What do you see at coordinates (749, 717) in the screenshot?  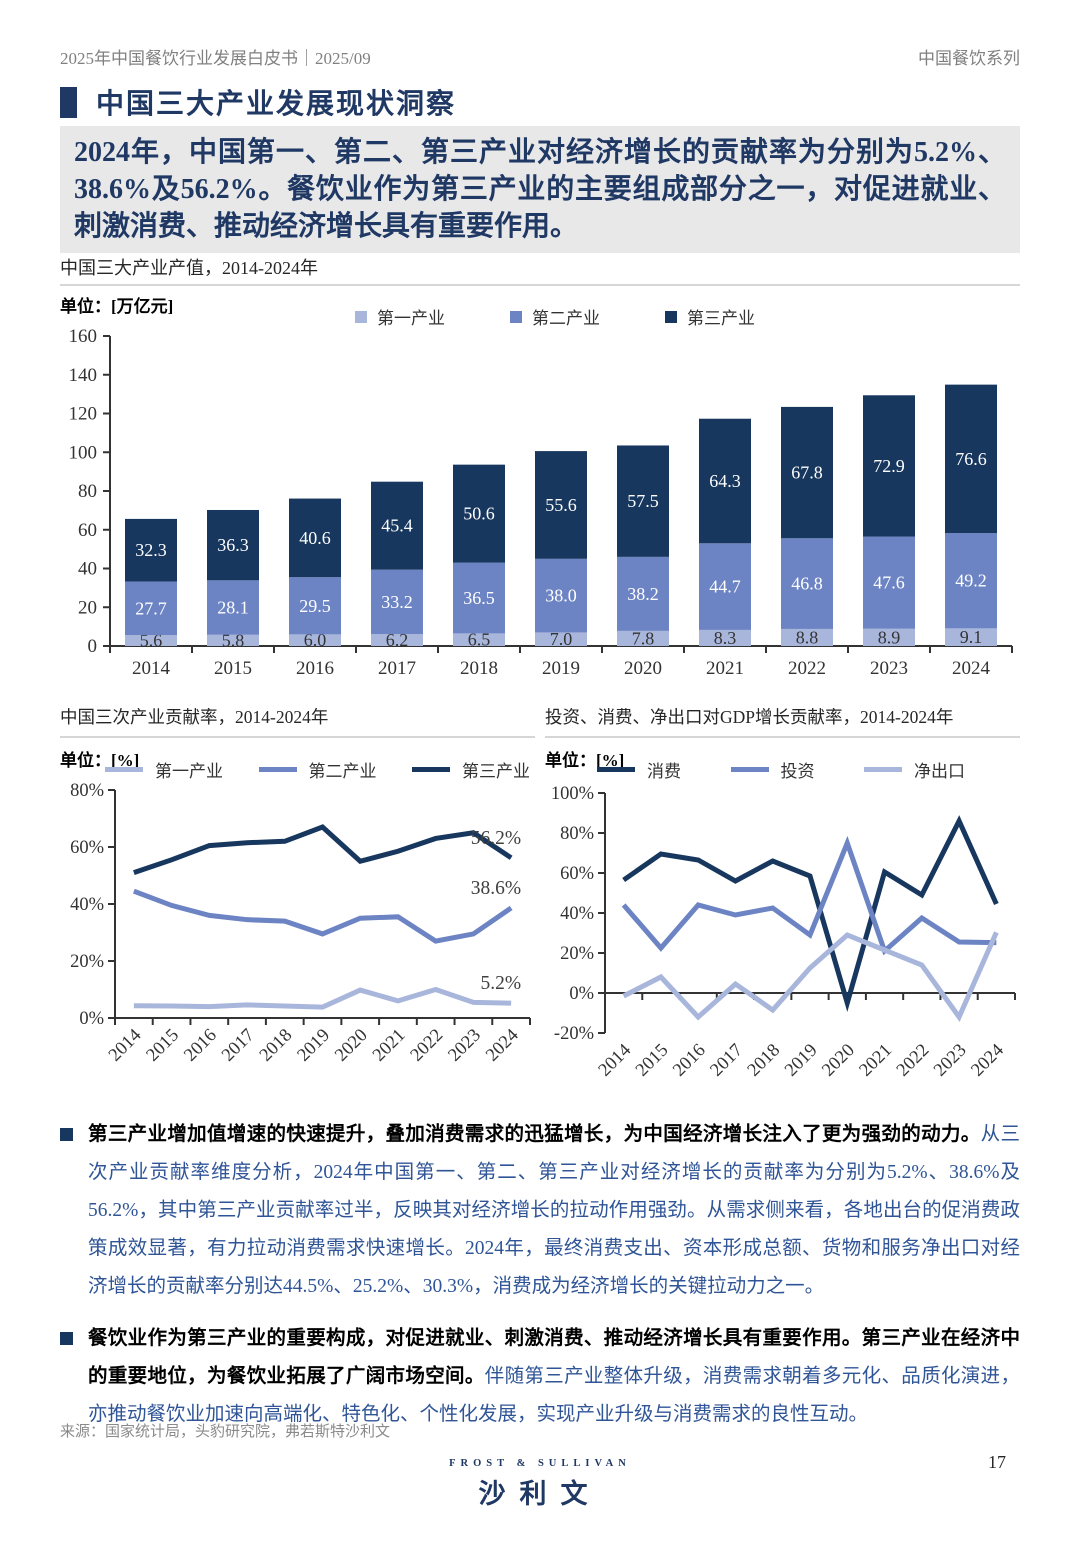 I see `line-chart-right-title: 投资、消费、净出口对GDP增长贡献率，2014-2024年` at bounding box center [749, 717].